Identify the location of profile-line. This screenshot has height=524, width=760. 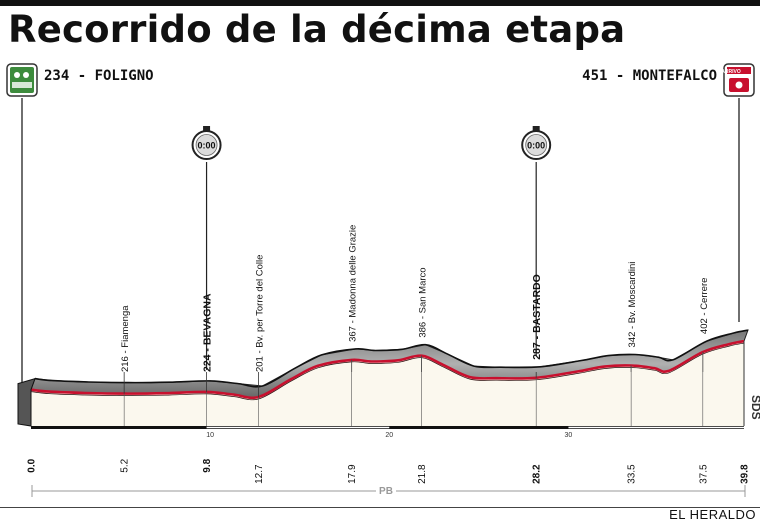
(387, 369).